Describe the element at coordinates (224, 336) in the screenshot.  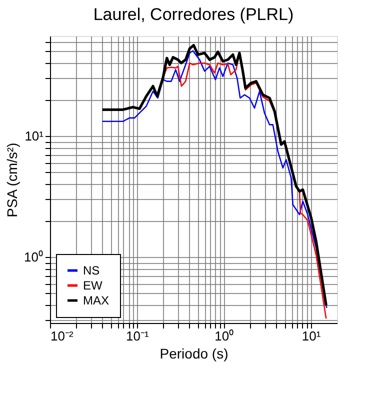
I see `x-tick-label: 10⁰` at that location.